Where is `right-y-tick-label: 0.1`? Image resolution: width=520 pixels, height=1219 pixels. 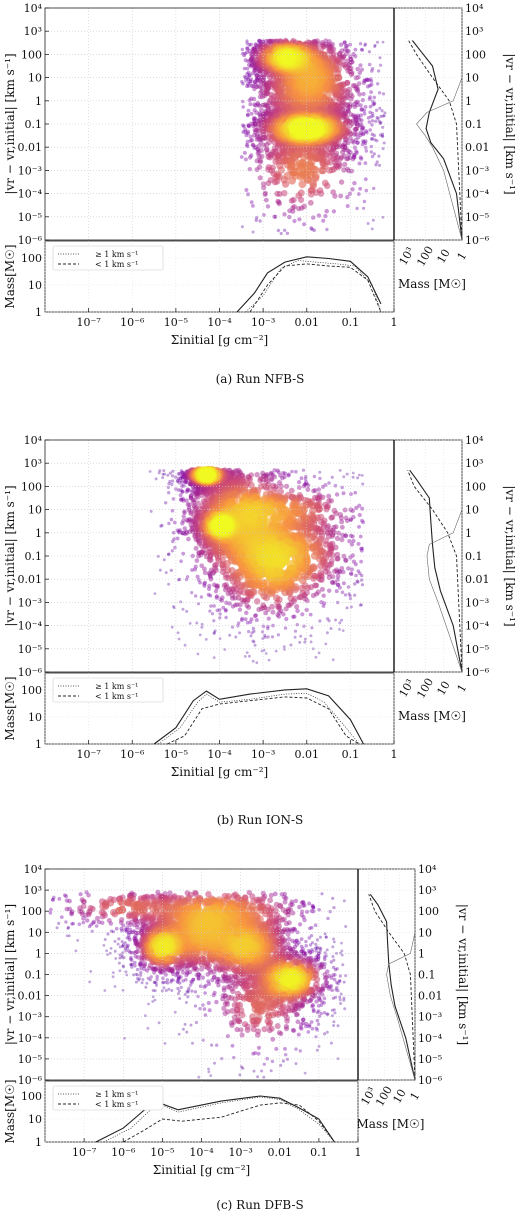 right-y-tick-label: 0.1 is located at coordinates (474, 556).